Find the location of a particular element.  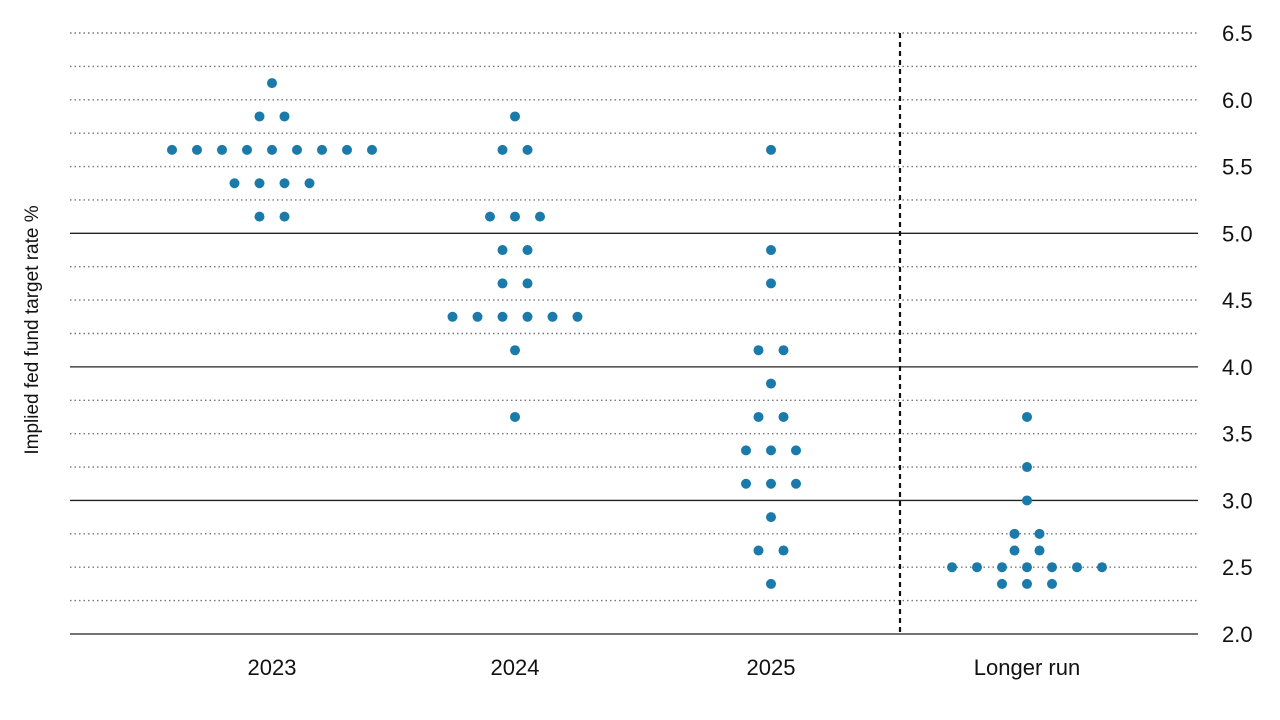

x-category-labels: 2023 2024 2025 Longer run is located at coordinates (664, 667).